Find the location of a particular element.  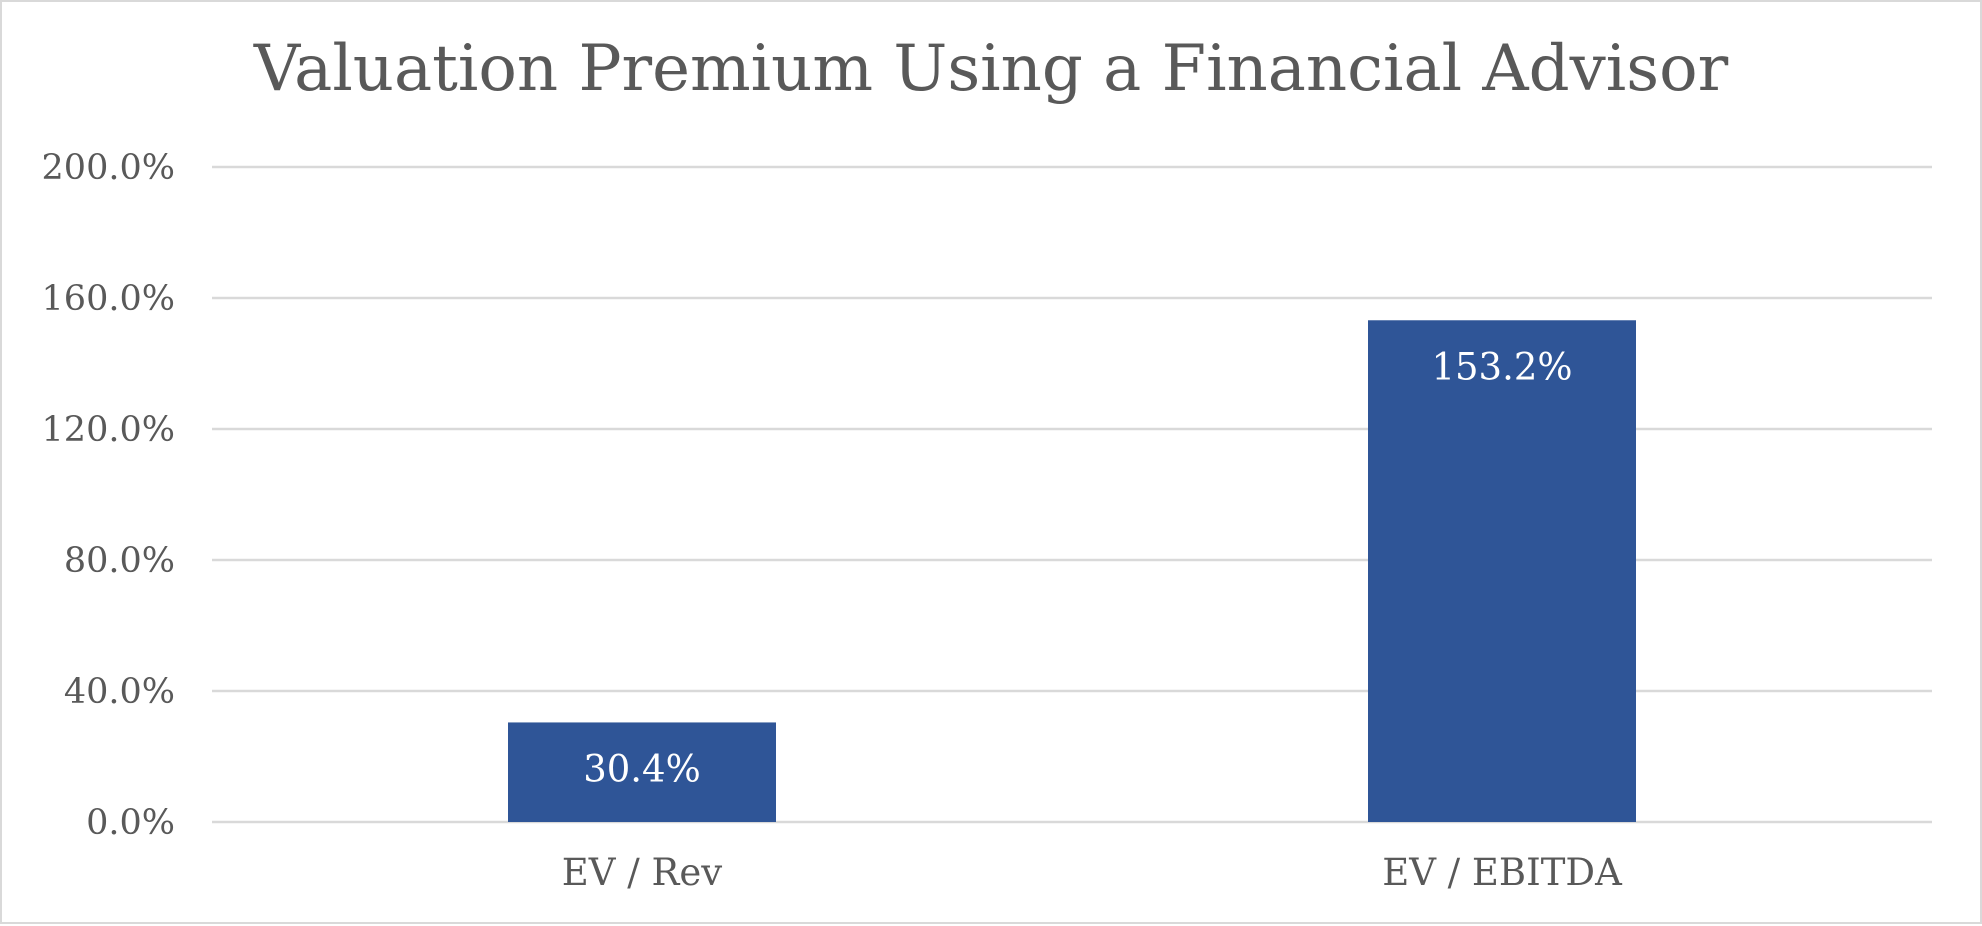

category-label: EV / Rev is located at coordinates (642, 872).